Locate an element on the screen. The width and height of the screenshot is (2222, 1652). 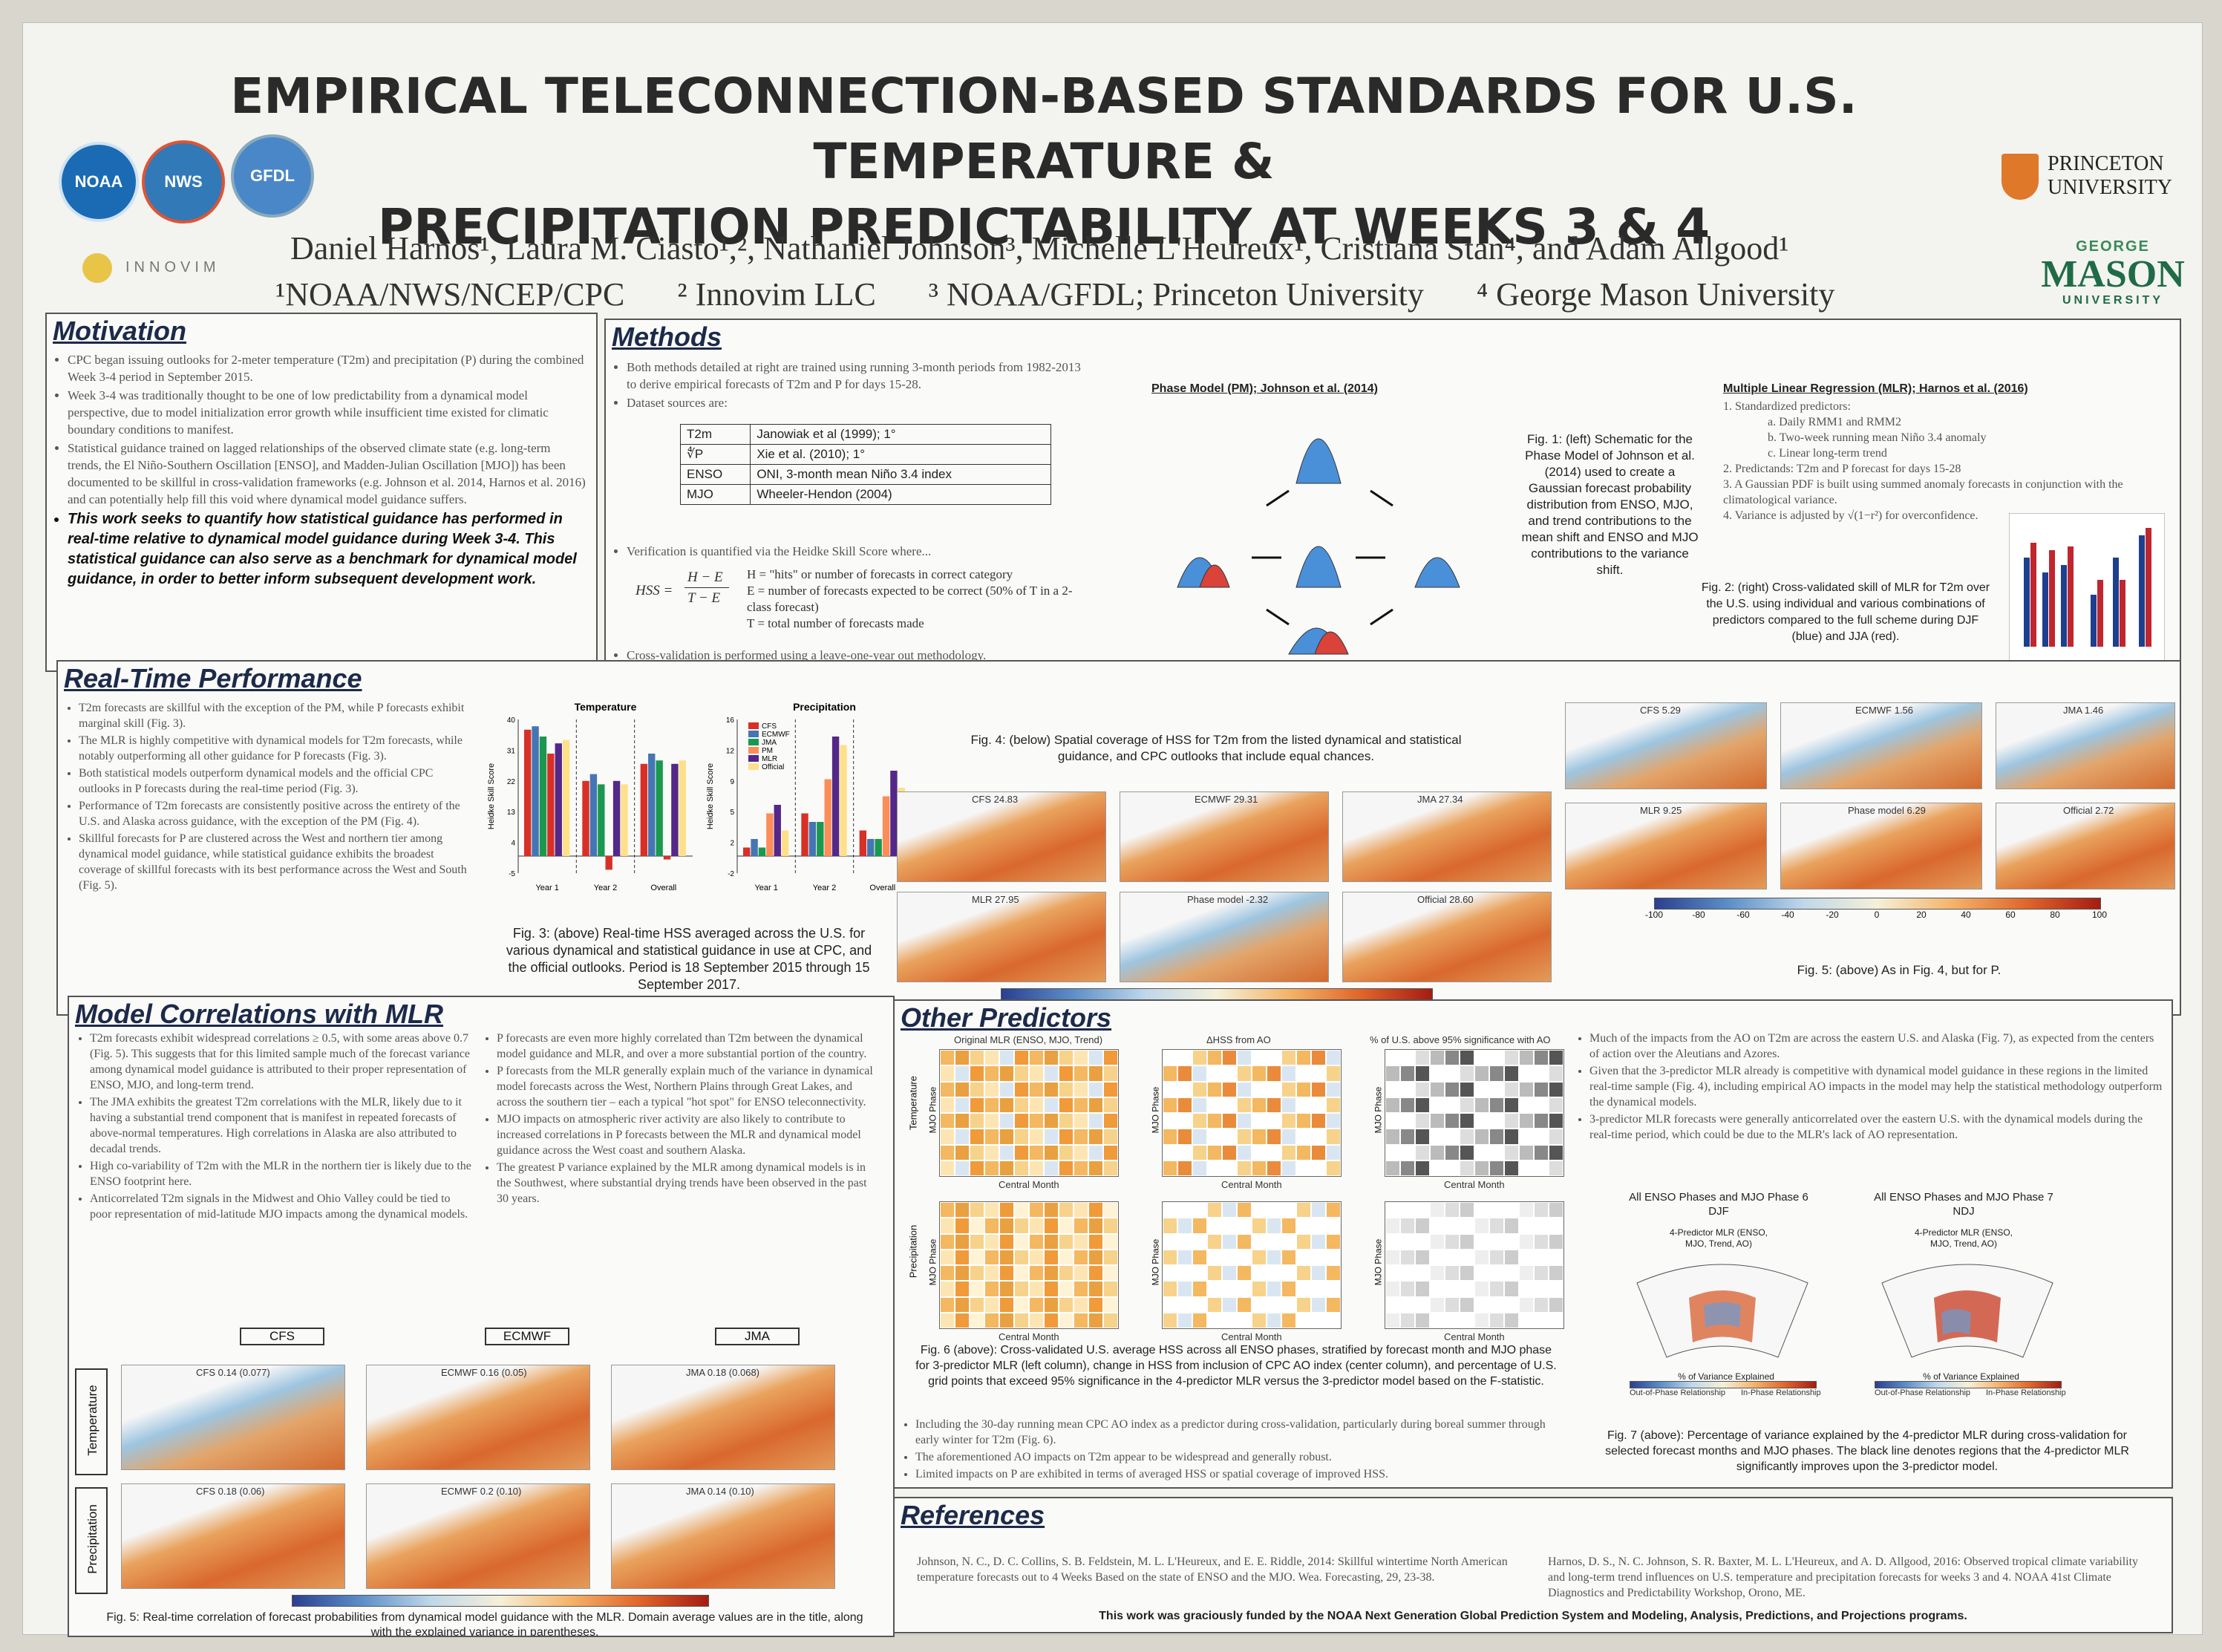
pdf-curve-bottom is located at coordinates (1318, 641).